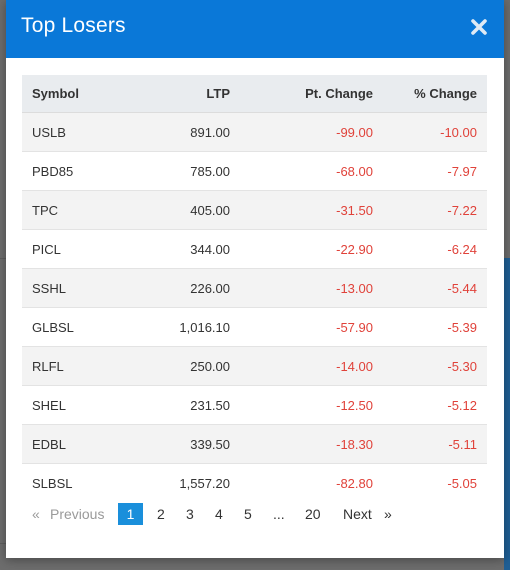 This screenshot has width=510, height=570. I want to click on pt-change-cell: -68.00, so click(311, 171).